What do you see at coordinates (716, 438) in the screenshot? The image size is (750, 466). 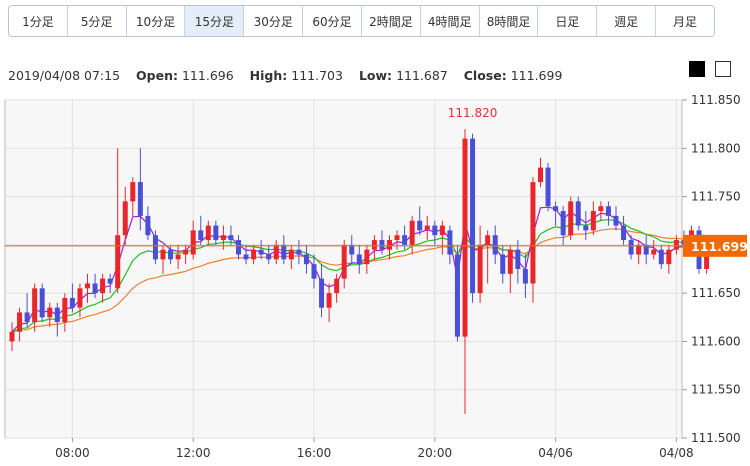 I see `y-tick-label: 111.500` at bounding box center [716, 438].